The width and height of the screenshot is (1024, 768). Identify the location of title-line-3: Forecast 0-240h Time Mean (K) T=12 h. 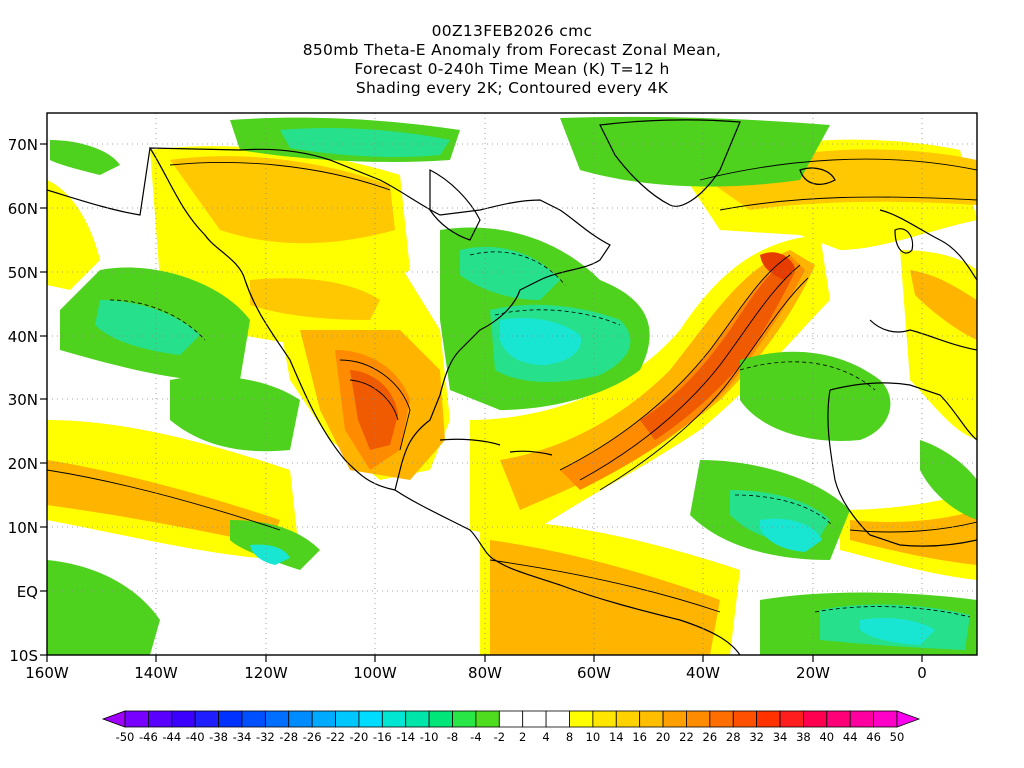
(512, 69).